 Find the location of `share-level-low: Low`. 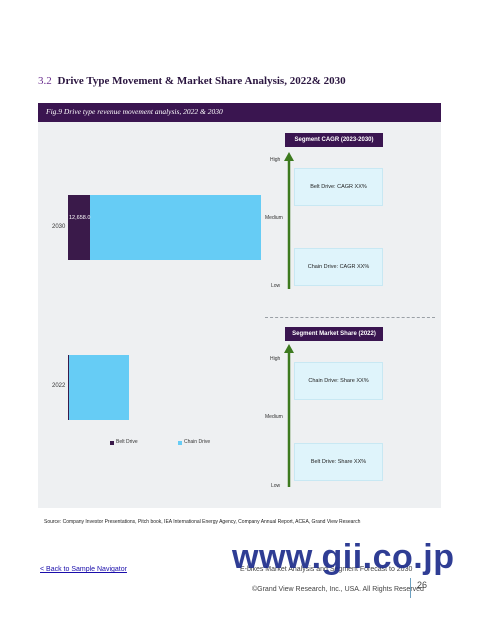

share-level-low: Low is located at coordinates (276, 486).